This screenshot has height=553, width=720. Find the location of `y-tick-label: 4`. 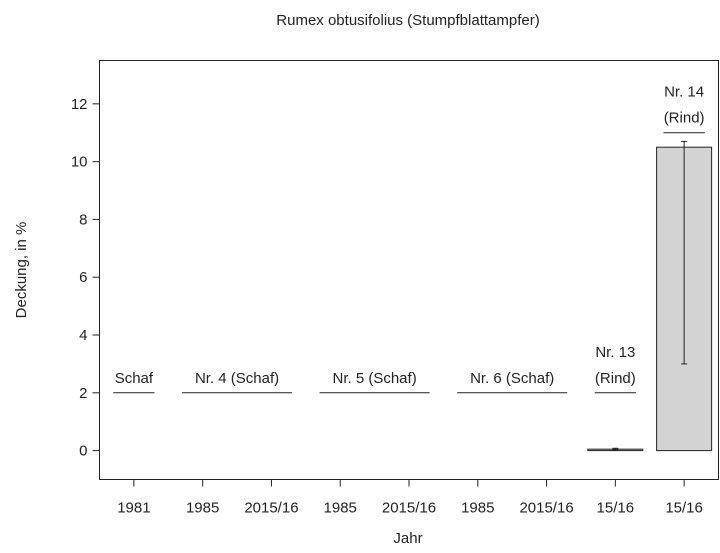

y-tick-label: 4 is located at coordinates (83, 335).